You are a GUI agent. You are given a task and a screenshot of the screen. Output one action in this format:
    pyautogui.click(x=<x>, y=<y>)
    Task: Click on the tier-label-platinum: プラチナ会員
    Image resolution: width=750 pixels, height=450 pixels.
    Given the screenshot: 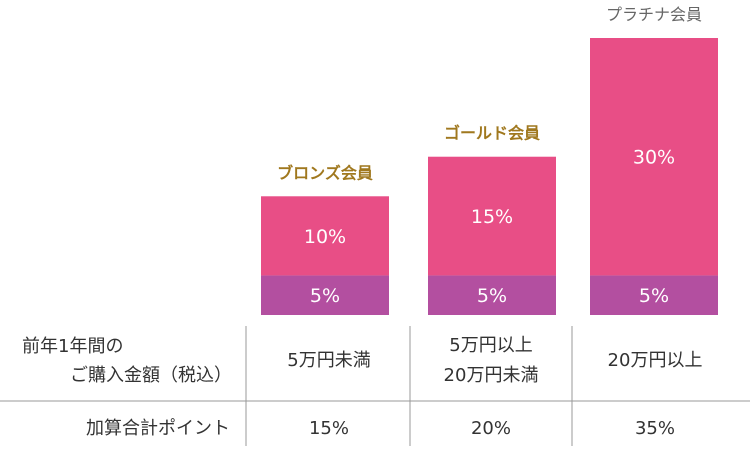 What is the action you would take?
    pyautogui.click(x=654, y=14)
    